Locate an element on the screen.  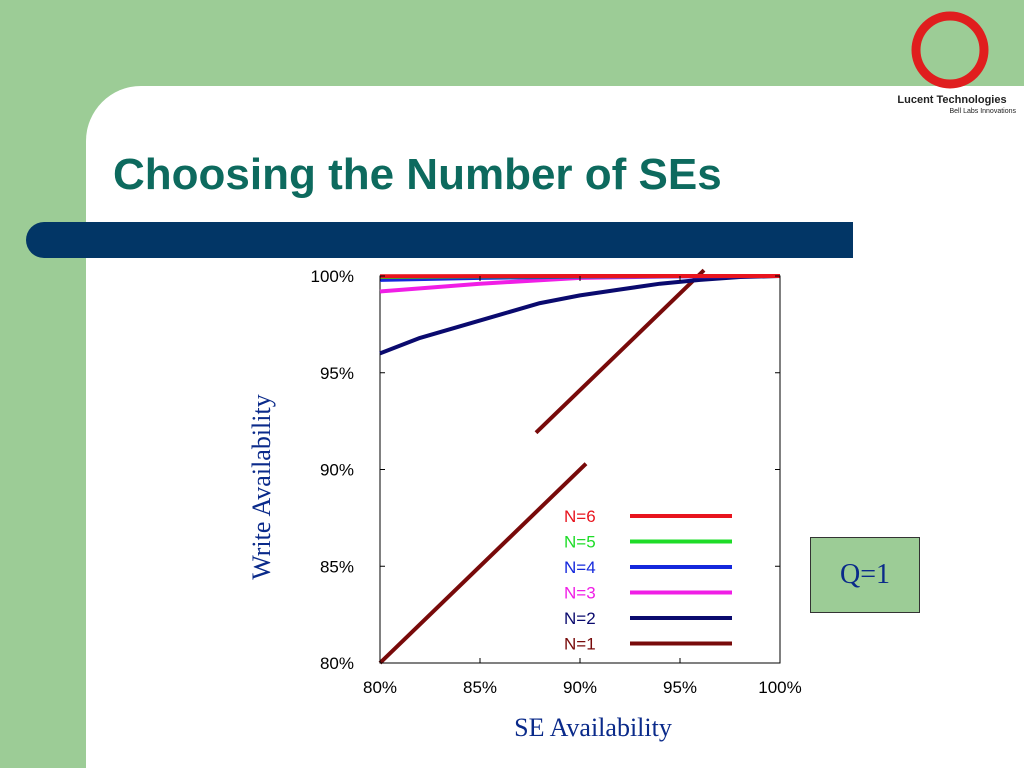
title-underline-bar is located at coordinates (439, 240).